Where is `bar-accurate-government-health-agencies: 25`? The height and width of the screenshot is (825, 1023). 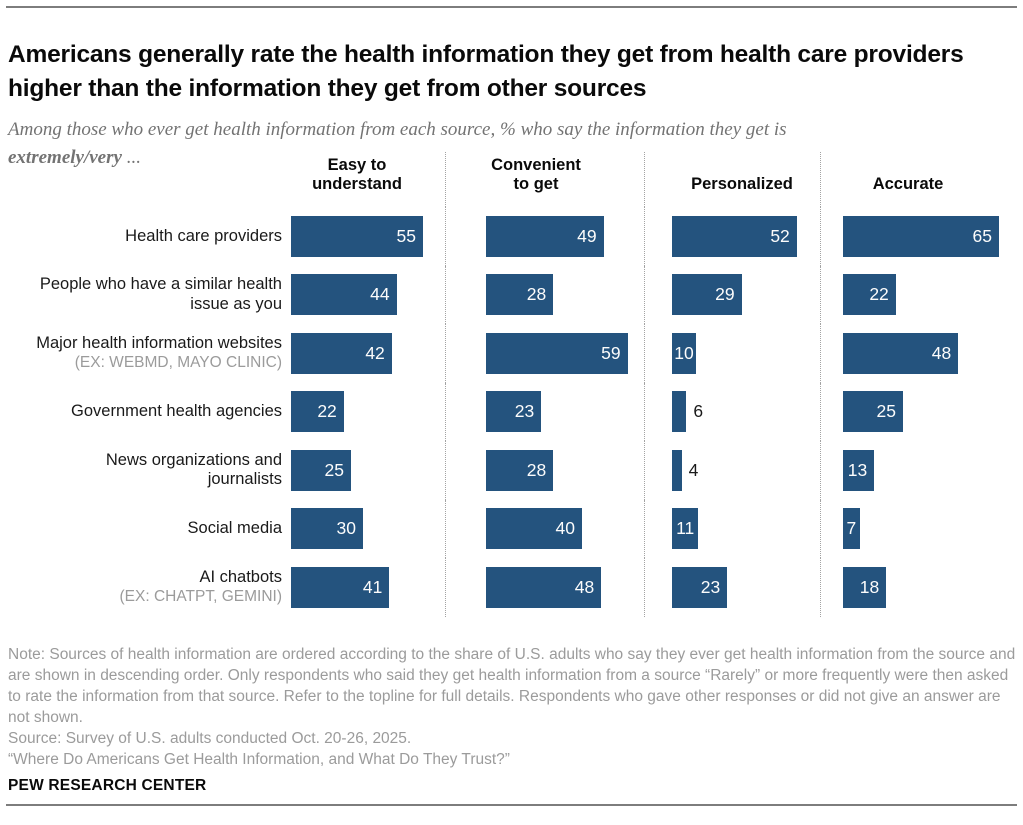
bar-accurate-government-health-agencies: 25 is located at coordinates (873, 412).